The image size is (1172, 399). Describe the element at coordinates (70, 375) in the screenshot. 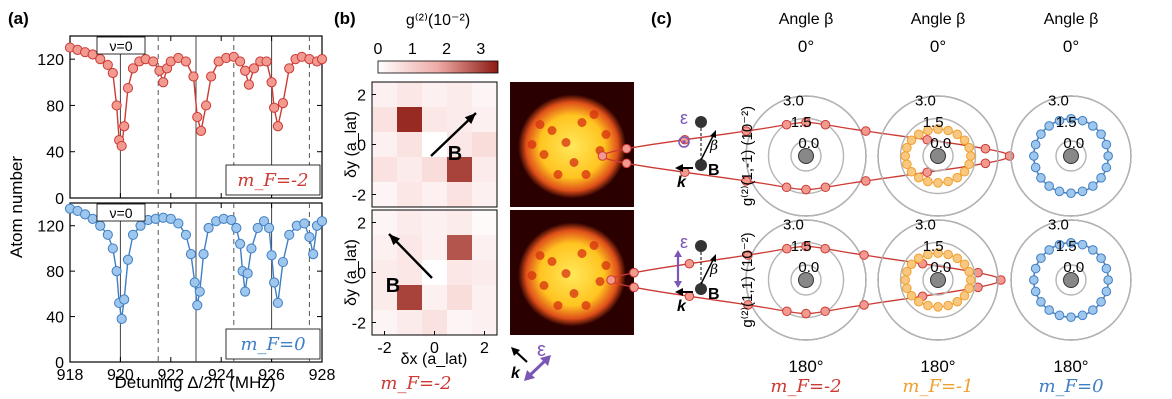

I see `x-tick-label: 918` at that location.